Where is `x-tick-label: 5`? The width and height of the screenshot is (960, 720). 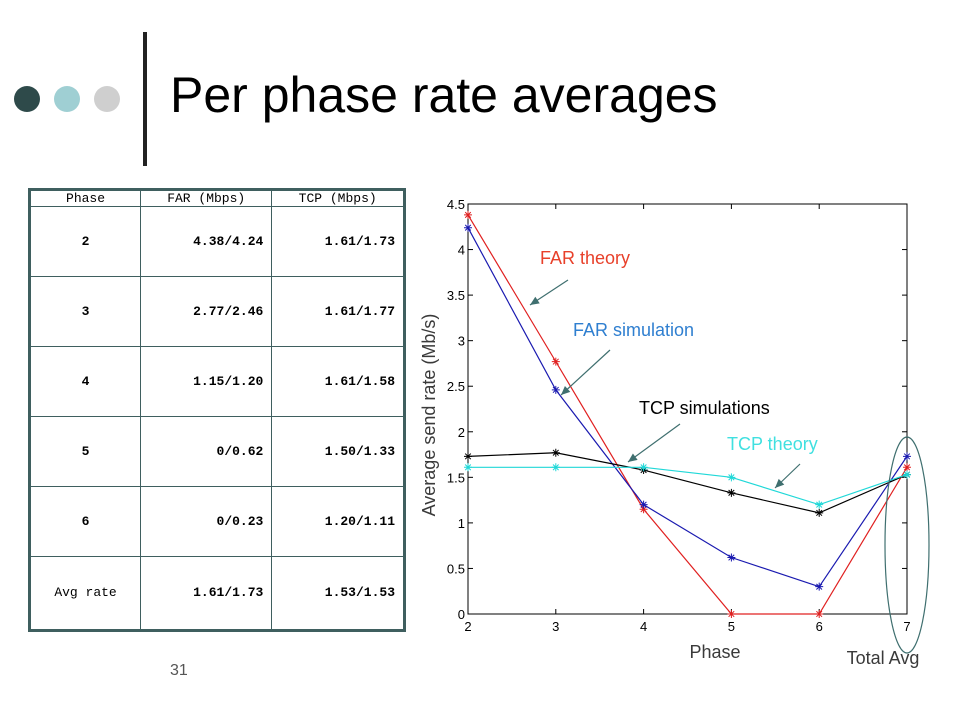 x-tick-label: 5 is located at coordinates (731, 626).